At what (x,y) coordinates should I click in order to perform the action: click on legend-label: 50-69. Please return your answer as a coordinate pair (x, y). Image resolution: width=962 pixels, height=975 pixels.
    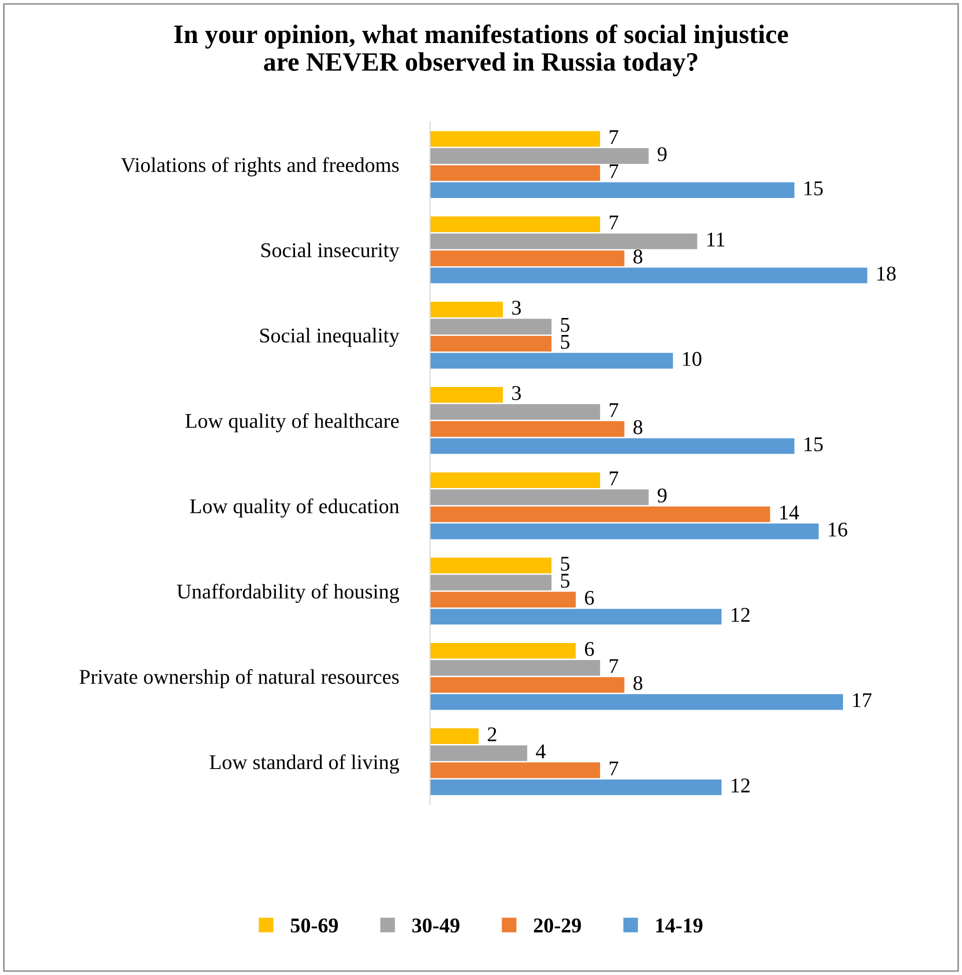
    Looking at the image, I should click on (314, 925).